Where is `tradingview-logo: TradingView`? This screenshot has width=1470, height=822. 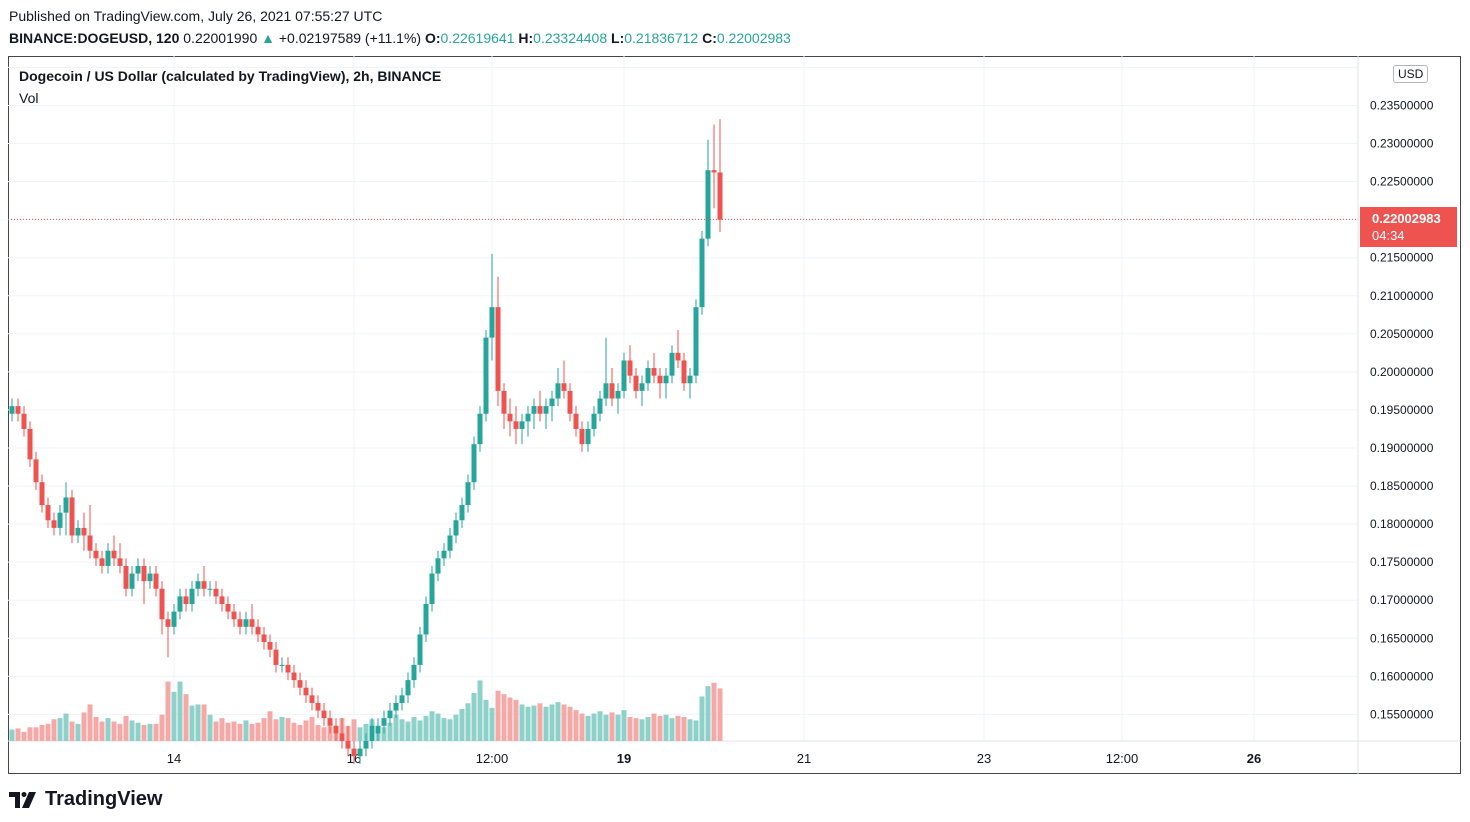 tradingview-logo: TradingView is located at coordinates (85, 799).